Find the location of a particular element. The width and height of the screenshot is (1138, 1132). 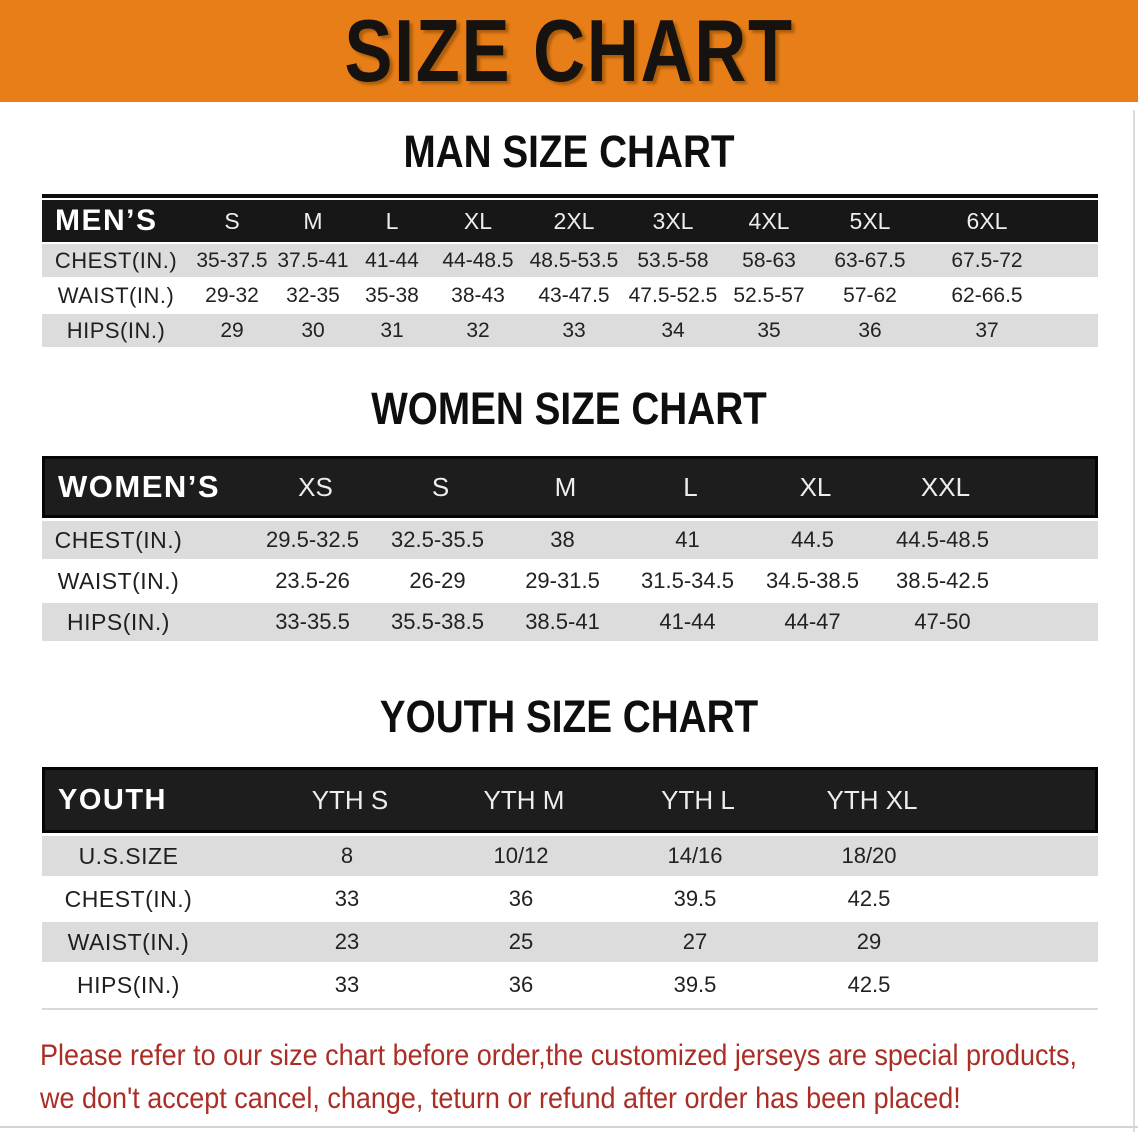

measurement-value: 44-47 is located at coordinates (812, 621).